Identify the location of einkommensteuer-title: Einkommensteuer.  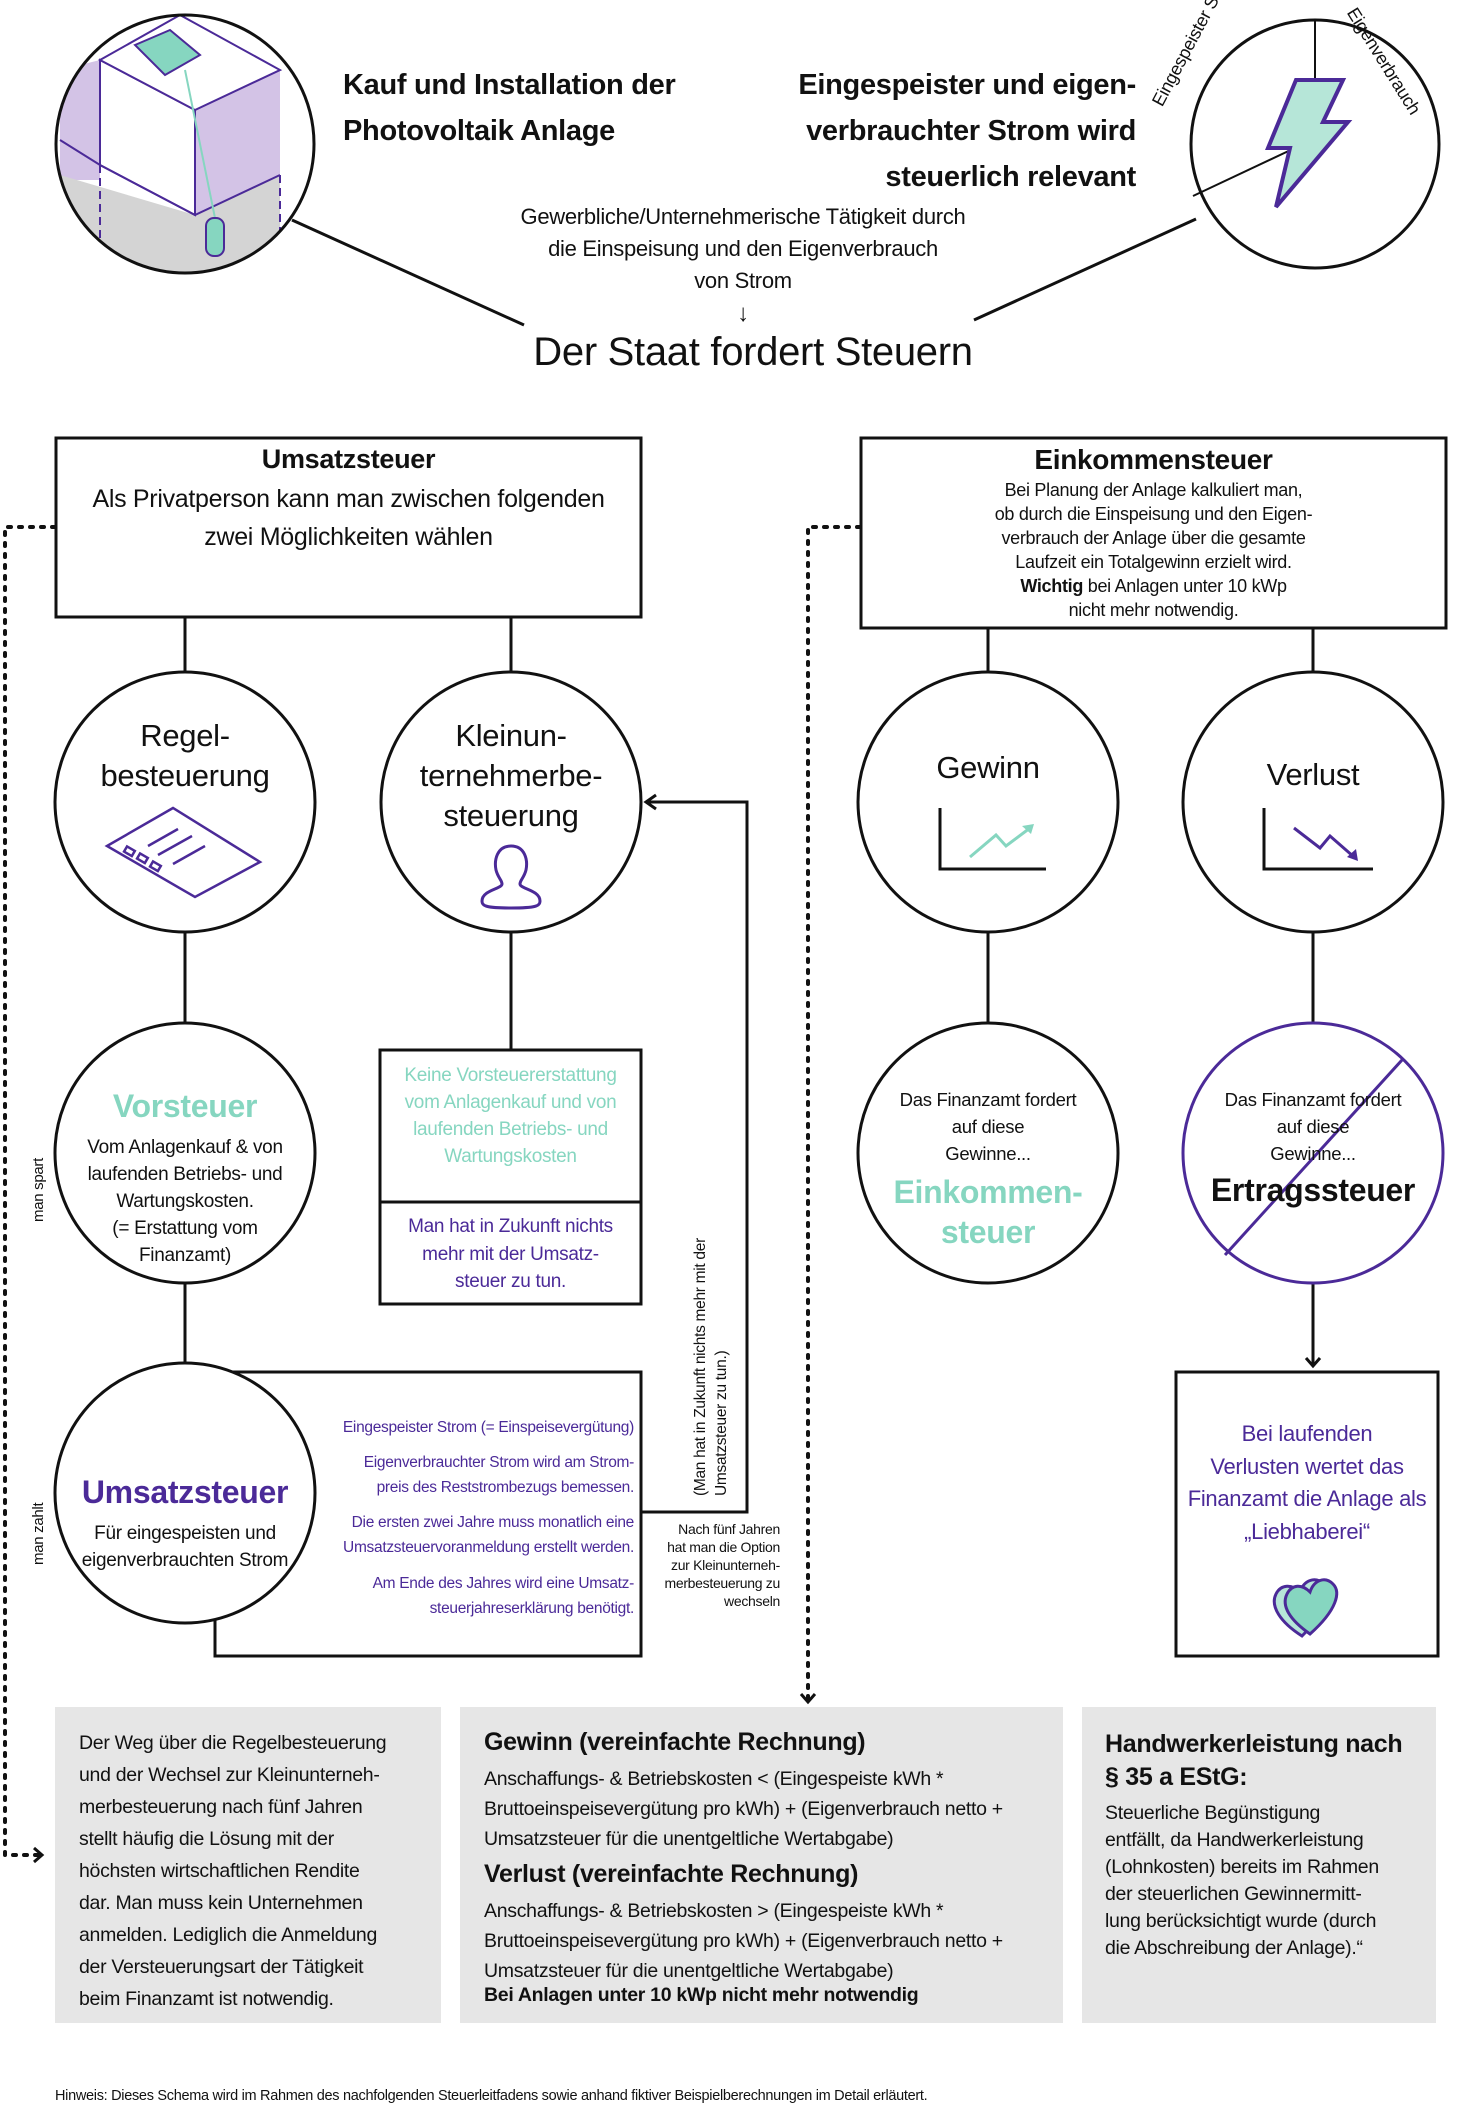
(1153, 459).